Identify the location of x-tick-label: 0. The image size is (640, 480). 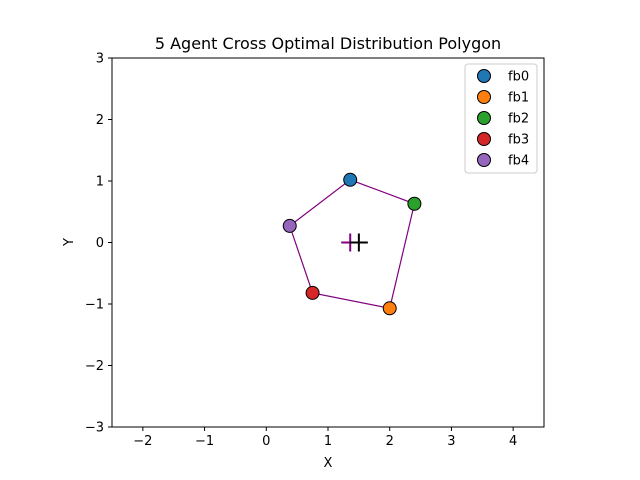
(266, 441).